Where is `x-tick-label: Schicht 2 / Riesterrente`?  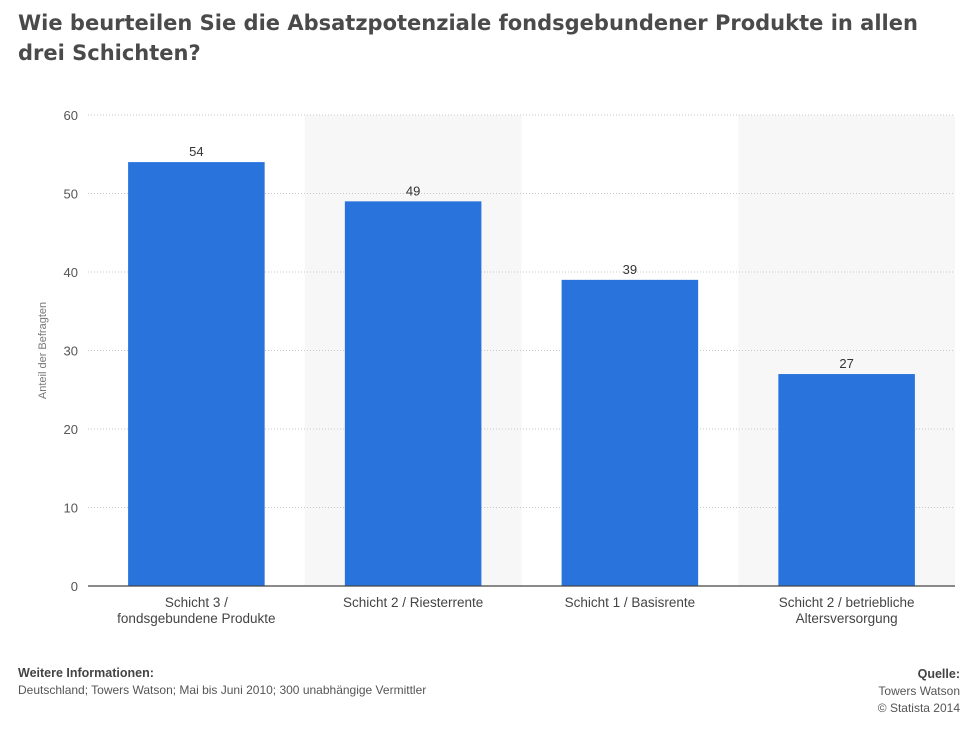
x-tick-label: Schicht 2 / Riesterrente is located at coordinates (413, 602).